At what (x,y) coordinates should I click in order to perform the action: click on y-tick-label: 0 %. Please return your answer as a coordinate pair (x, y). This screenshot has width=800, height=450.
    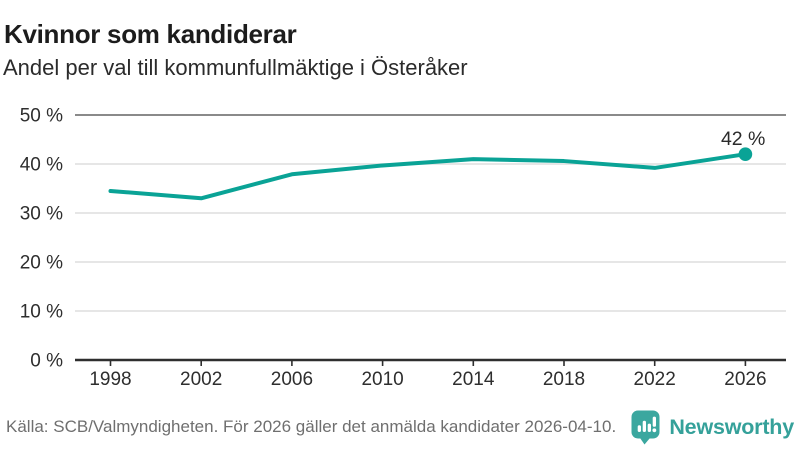
    Looking at the image, I should click on (46, 361).